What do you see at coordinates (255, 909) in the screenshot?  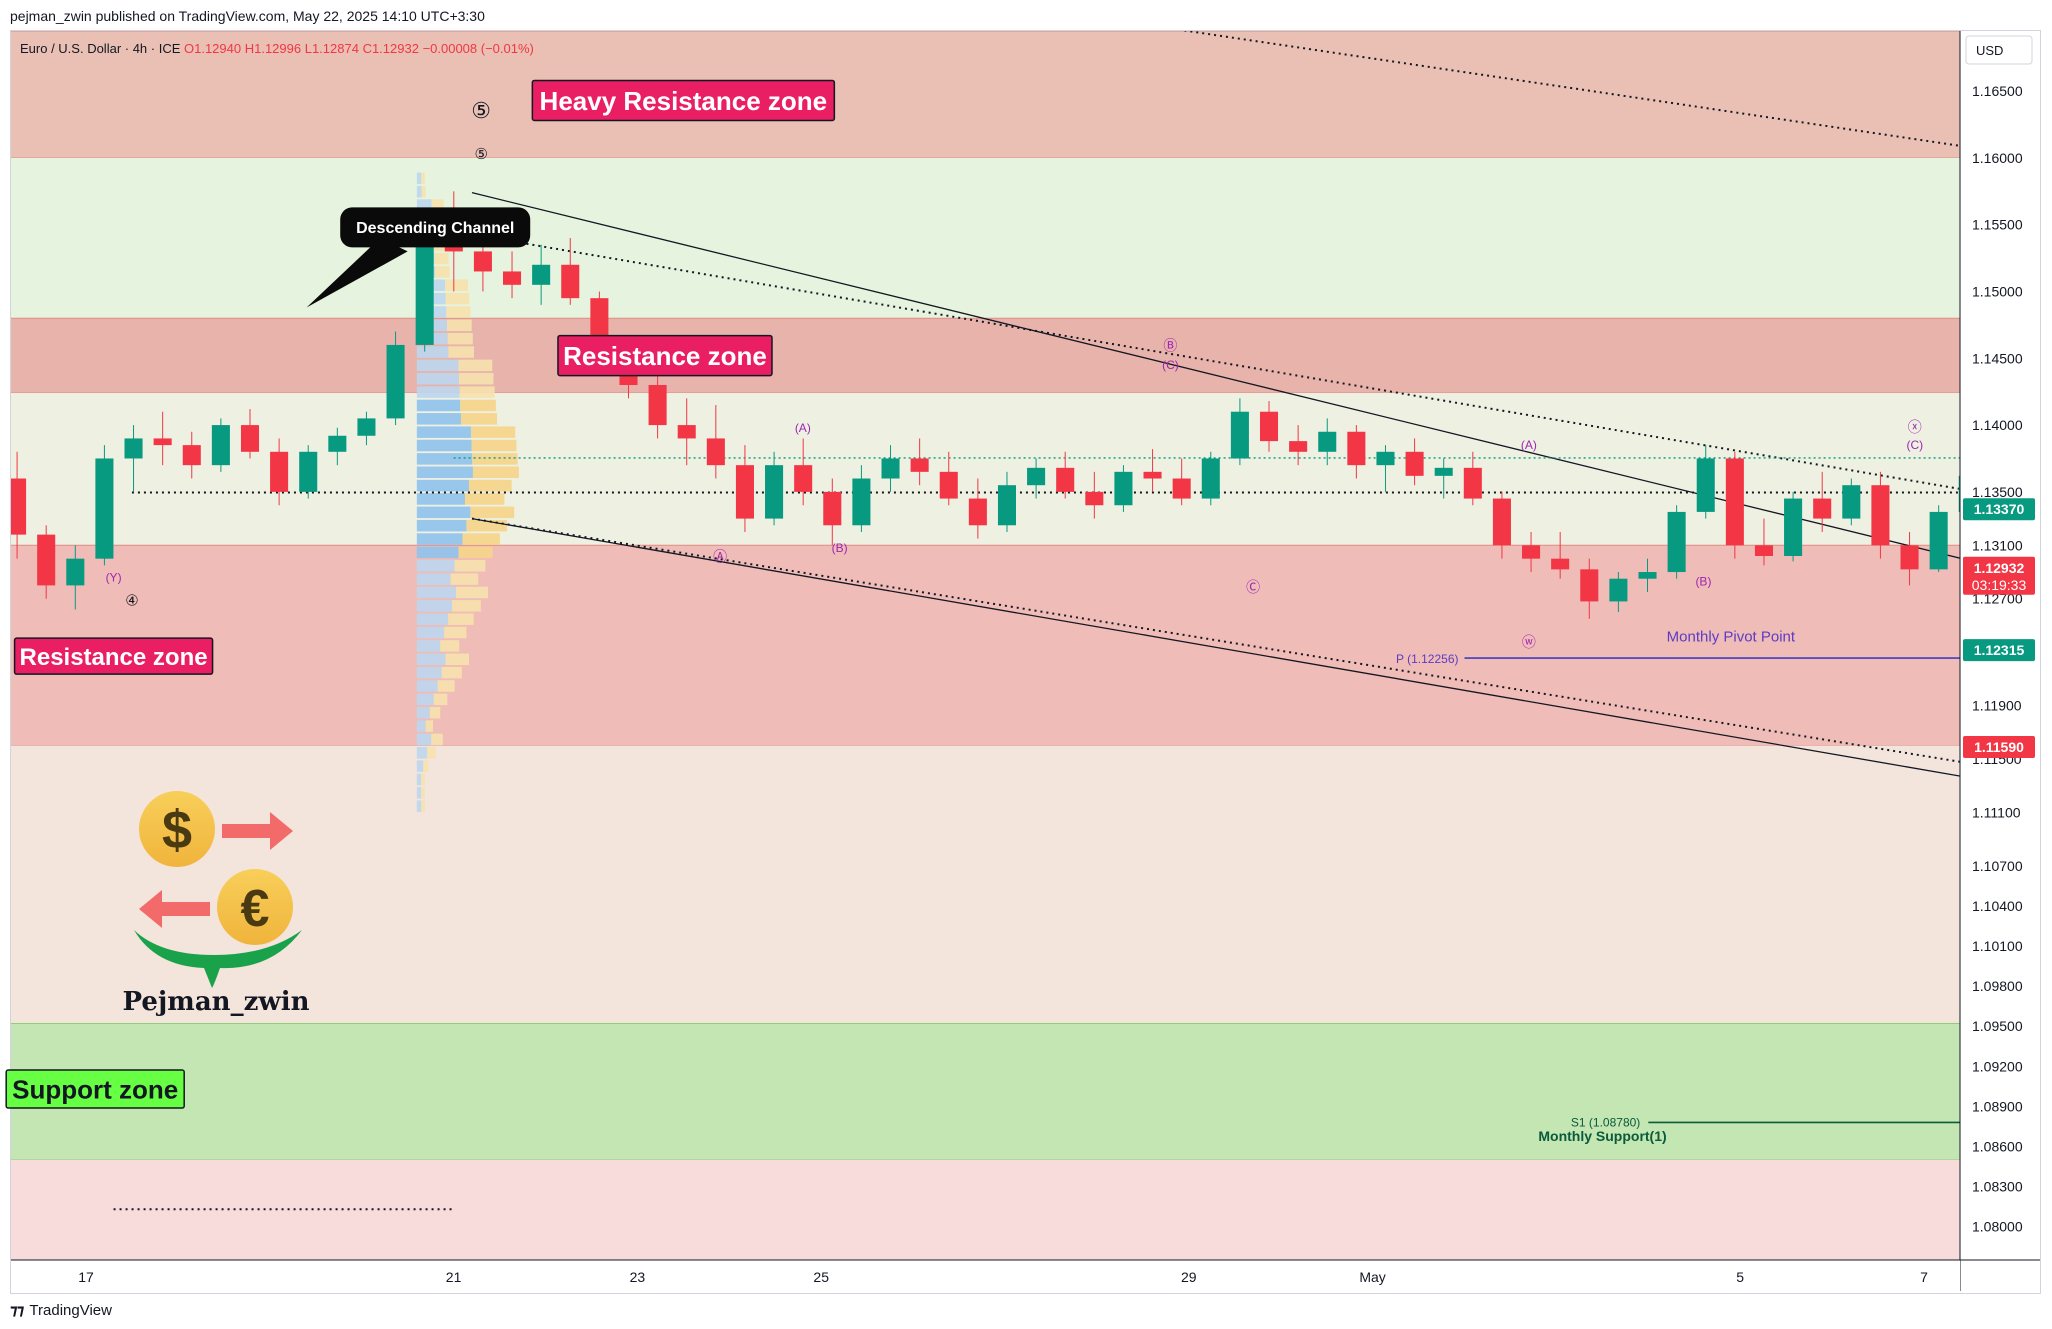 I see `euro-symbol: €` at bounding box center [255, 909].